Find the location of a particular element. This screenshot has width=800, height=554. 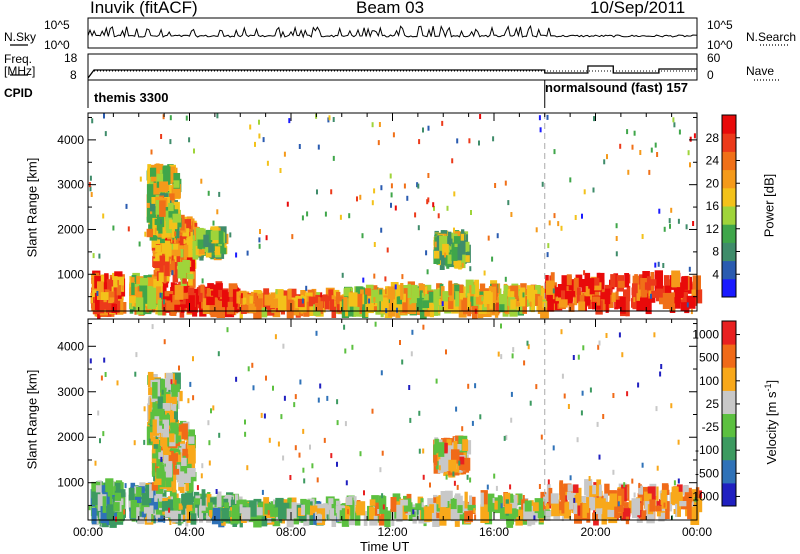

power-colorbar-tick-label: 12 is located at coordinates (713, 229).